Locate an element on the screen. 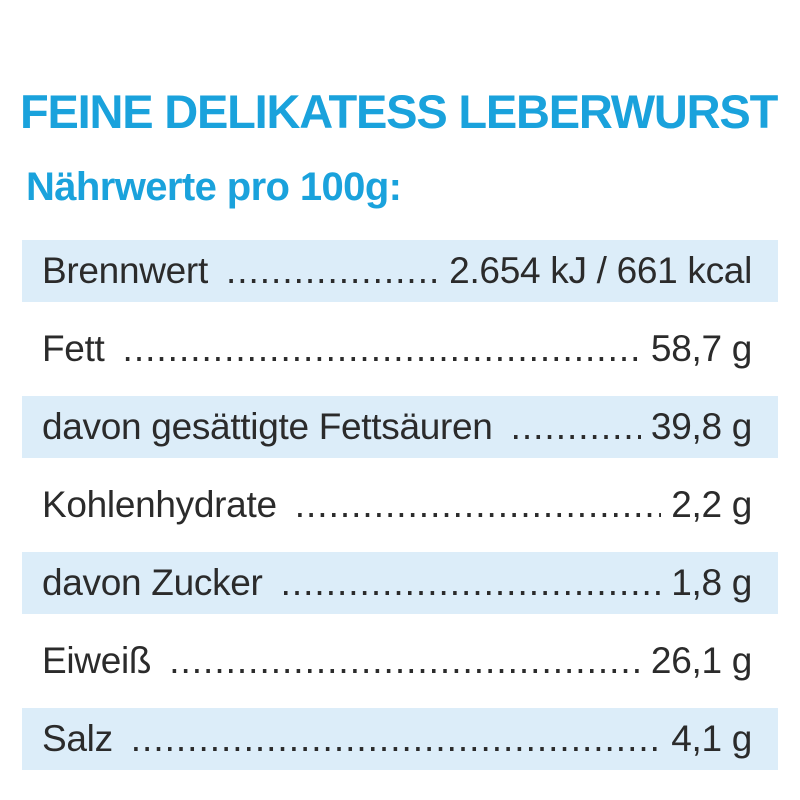  nutrition-label: davon gesättigte Fettsäuren is located at coordinates (267, 426).